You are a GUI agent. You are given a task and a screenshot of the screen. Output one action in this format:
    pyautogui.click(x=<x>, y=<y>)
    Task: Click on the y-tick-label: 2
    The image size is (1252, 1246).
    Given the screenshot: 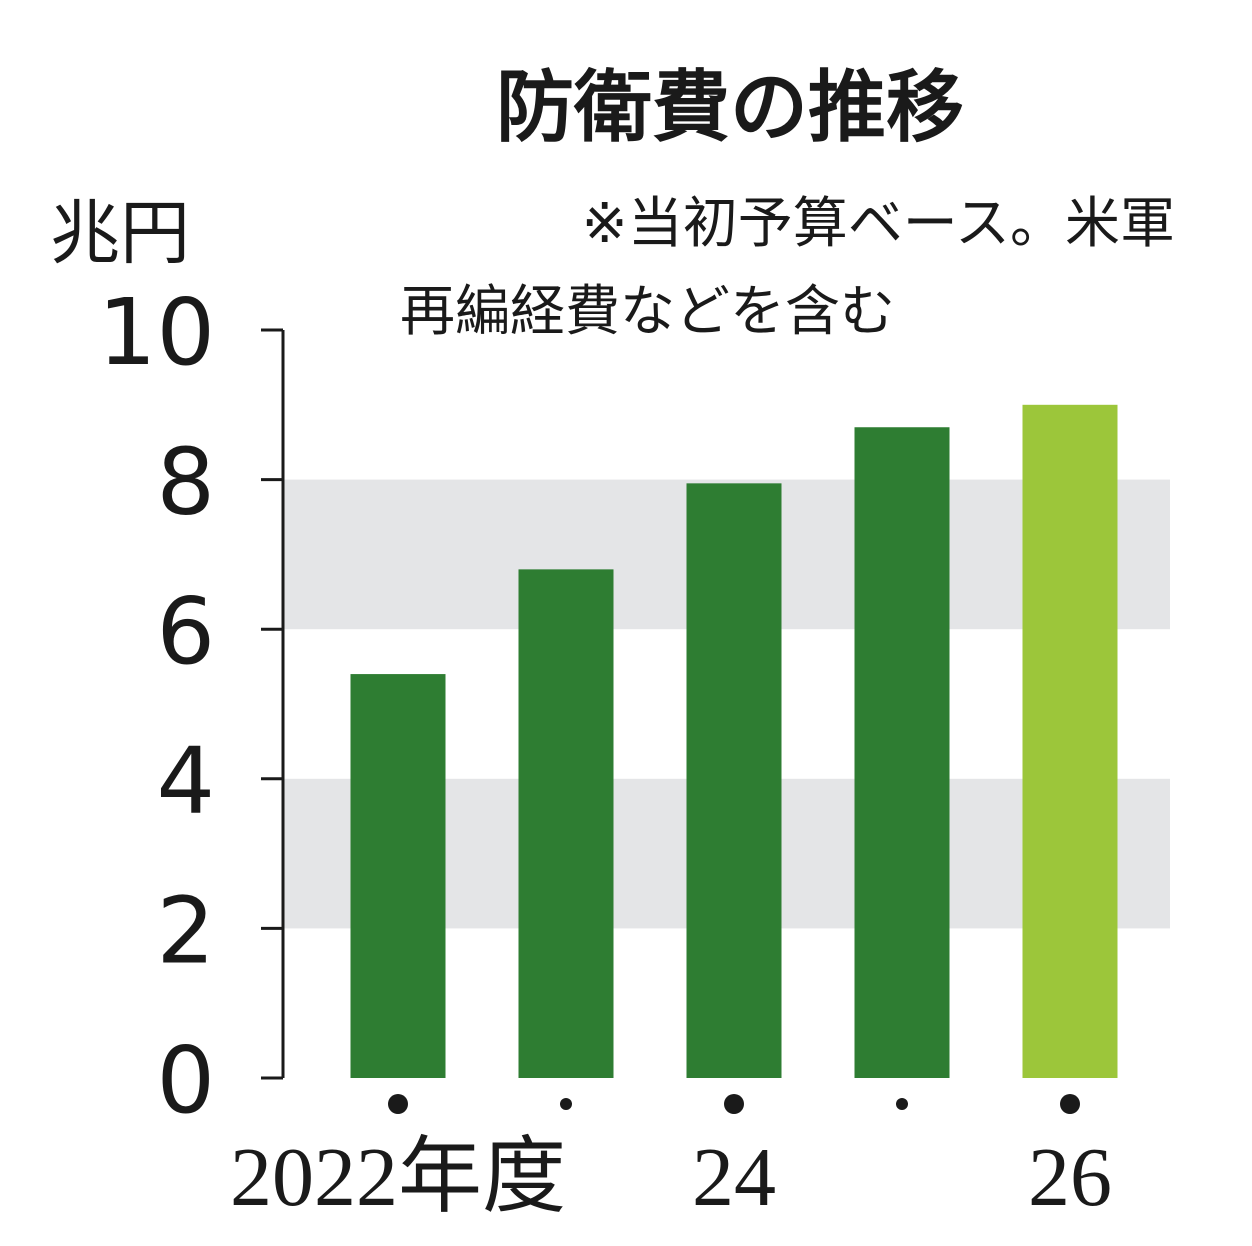 What is the action you would take?
    pyautogui.click(x=185, y=930)
    